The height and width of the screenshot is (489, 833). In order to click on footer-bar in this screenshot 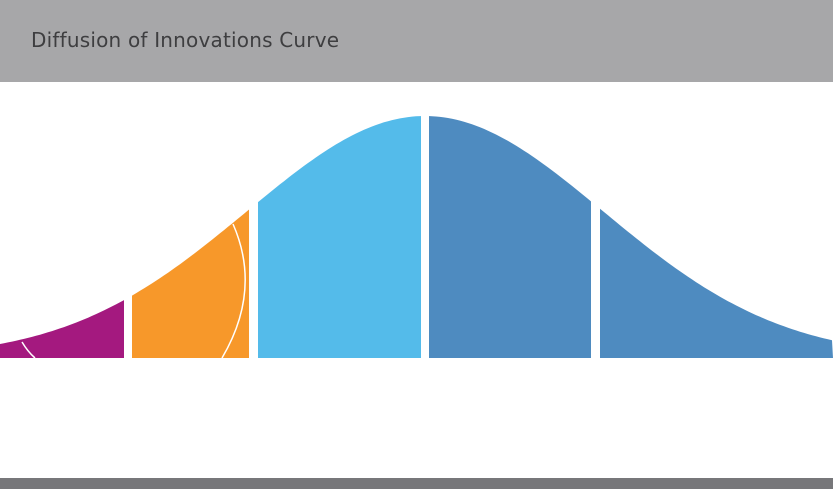, I will do `click(416, 483)`.